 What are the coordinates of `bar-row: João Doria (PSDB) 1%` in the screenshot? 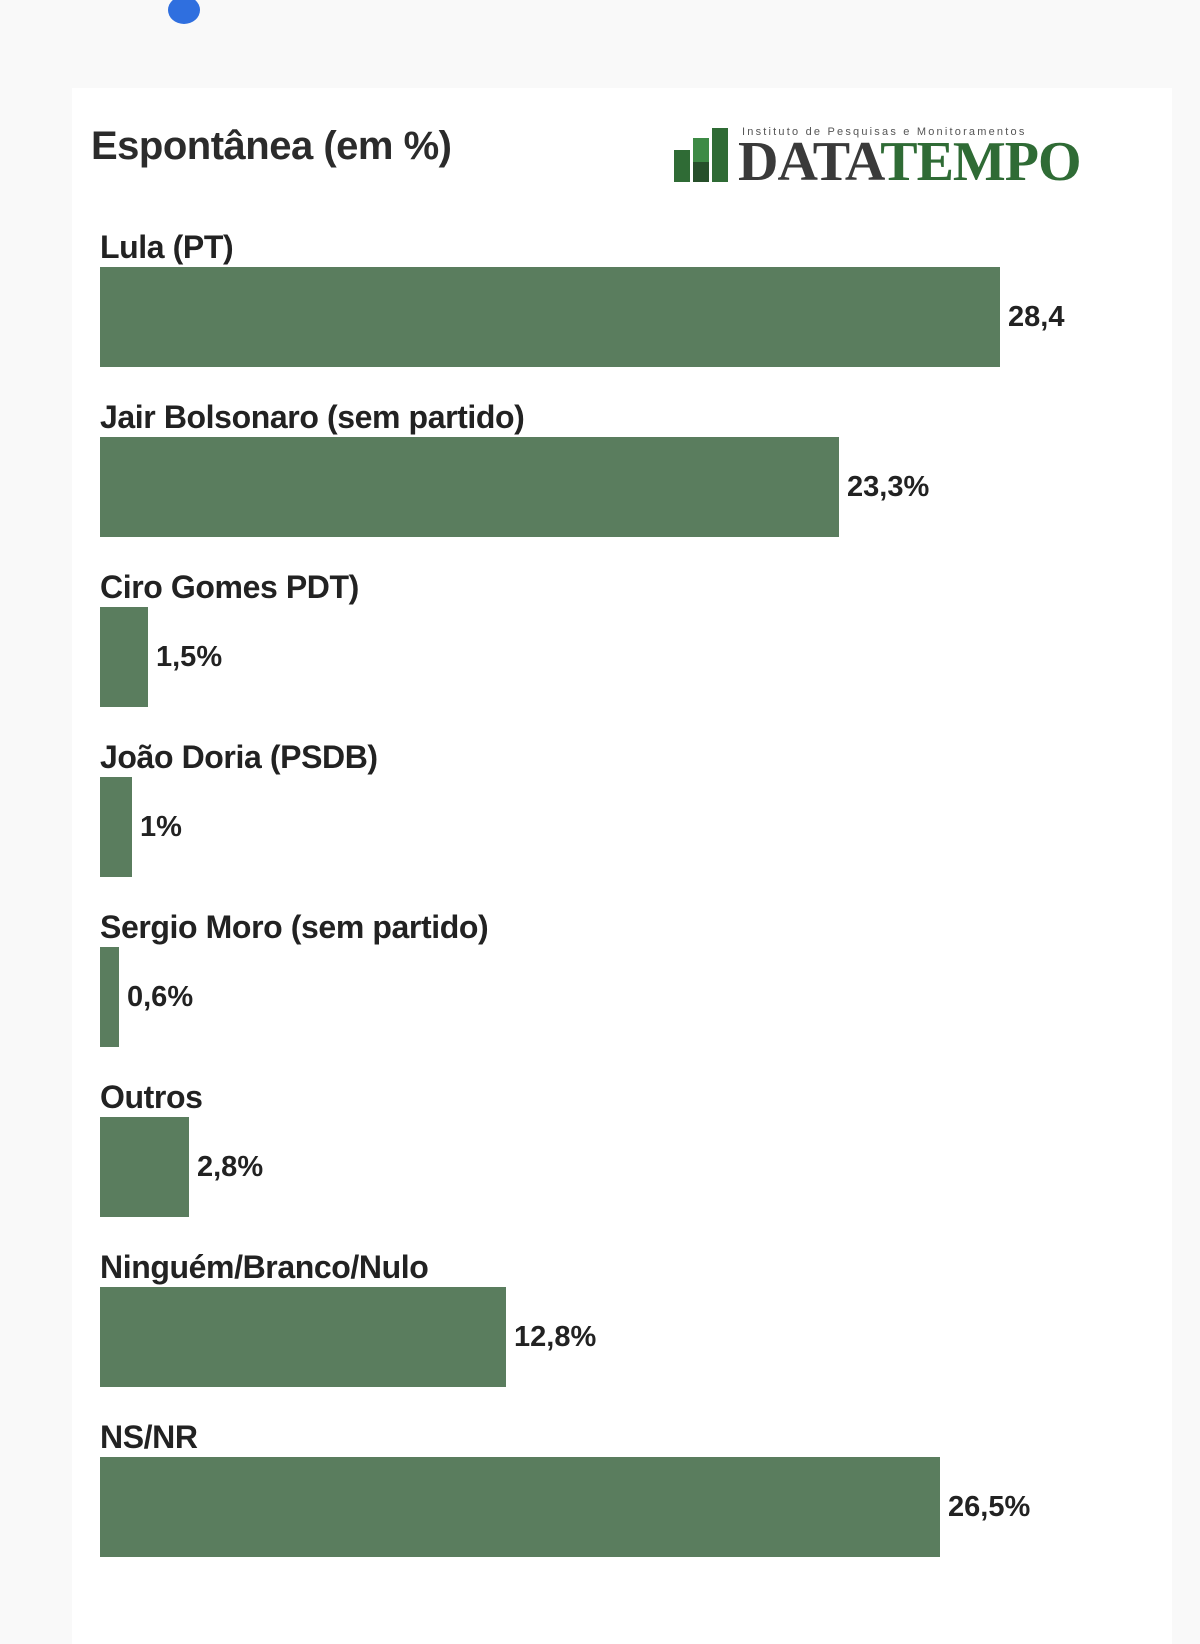 It's located at (605, 824).